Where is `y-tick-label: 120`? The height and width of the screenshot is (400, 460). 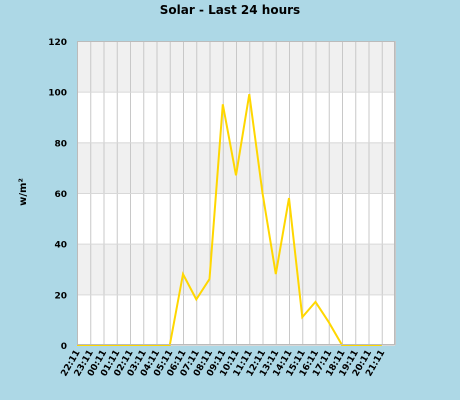
y-tick-label: 120 is located at coordinates (57, 43).